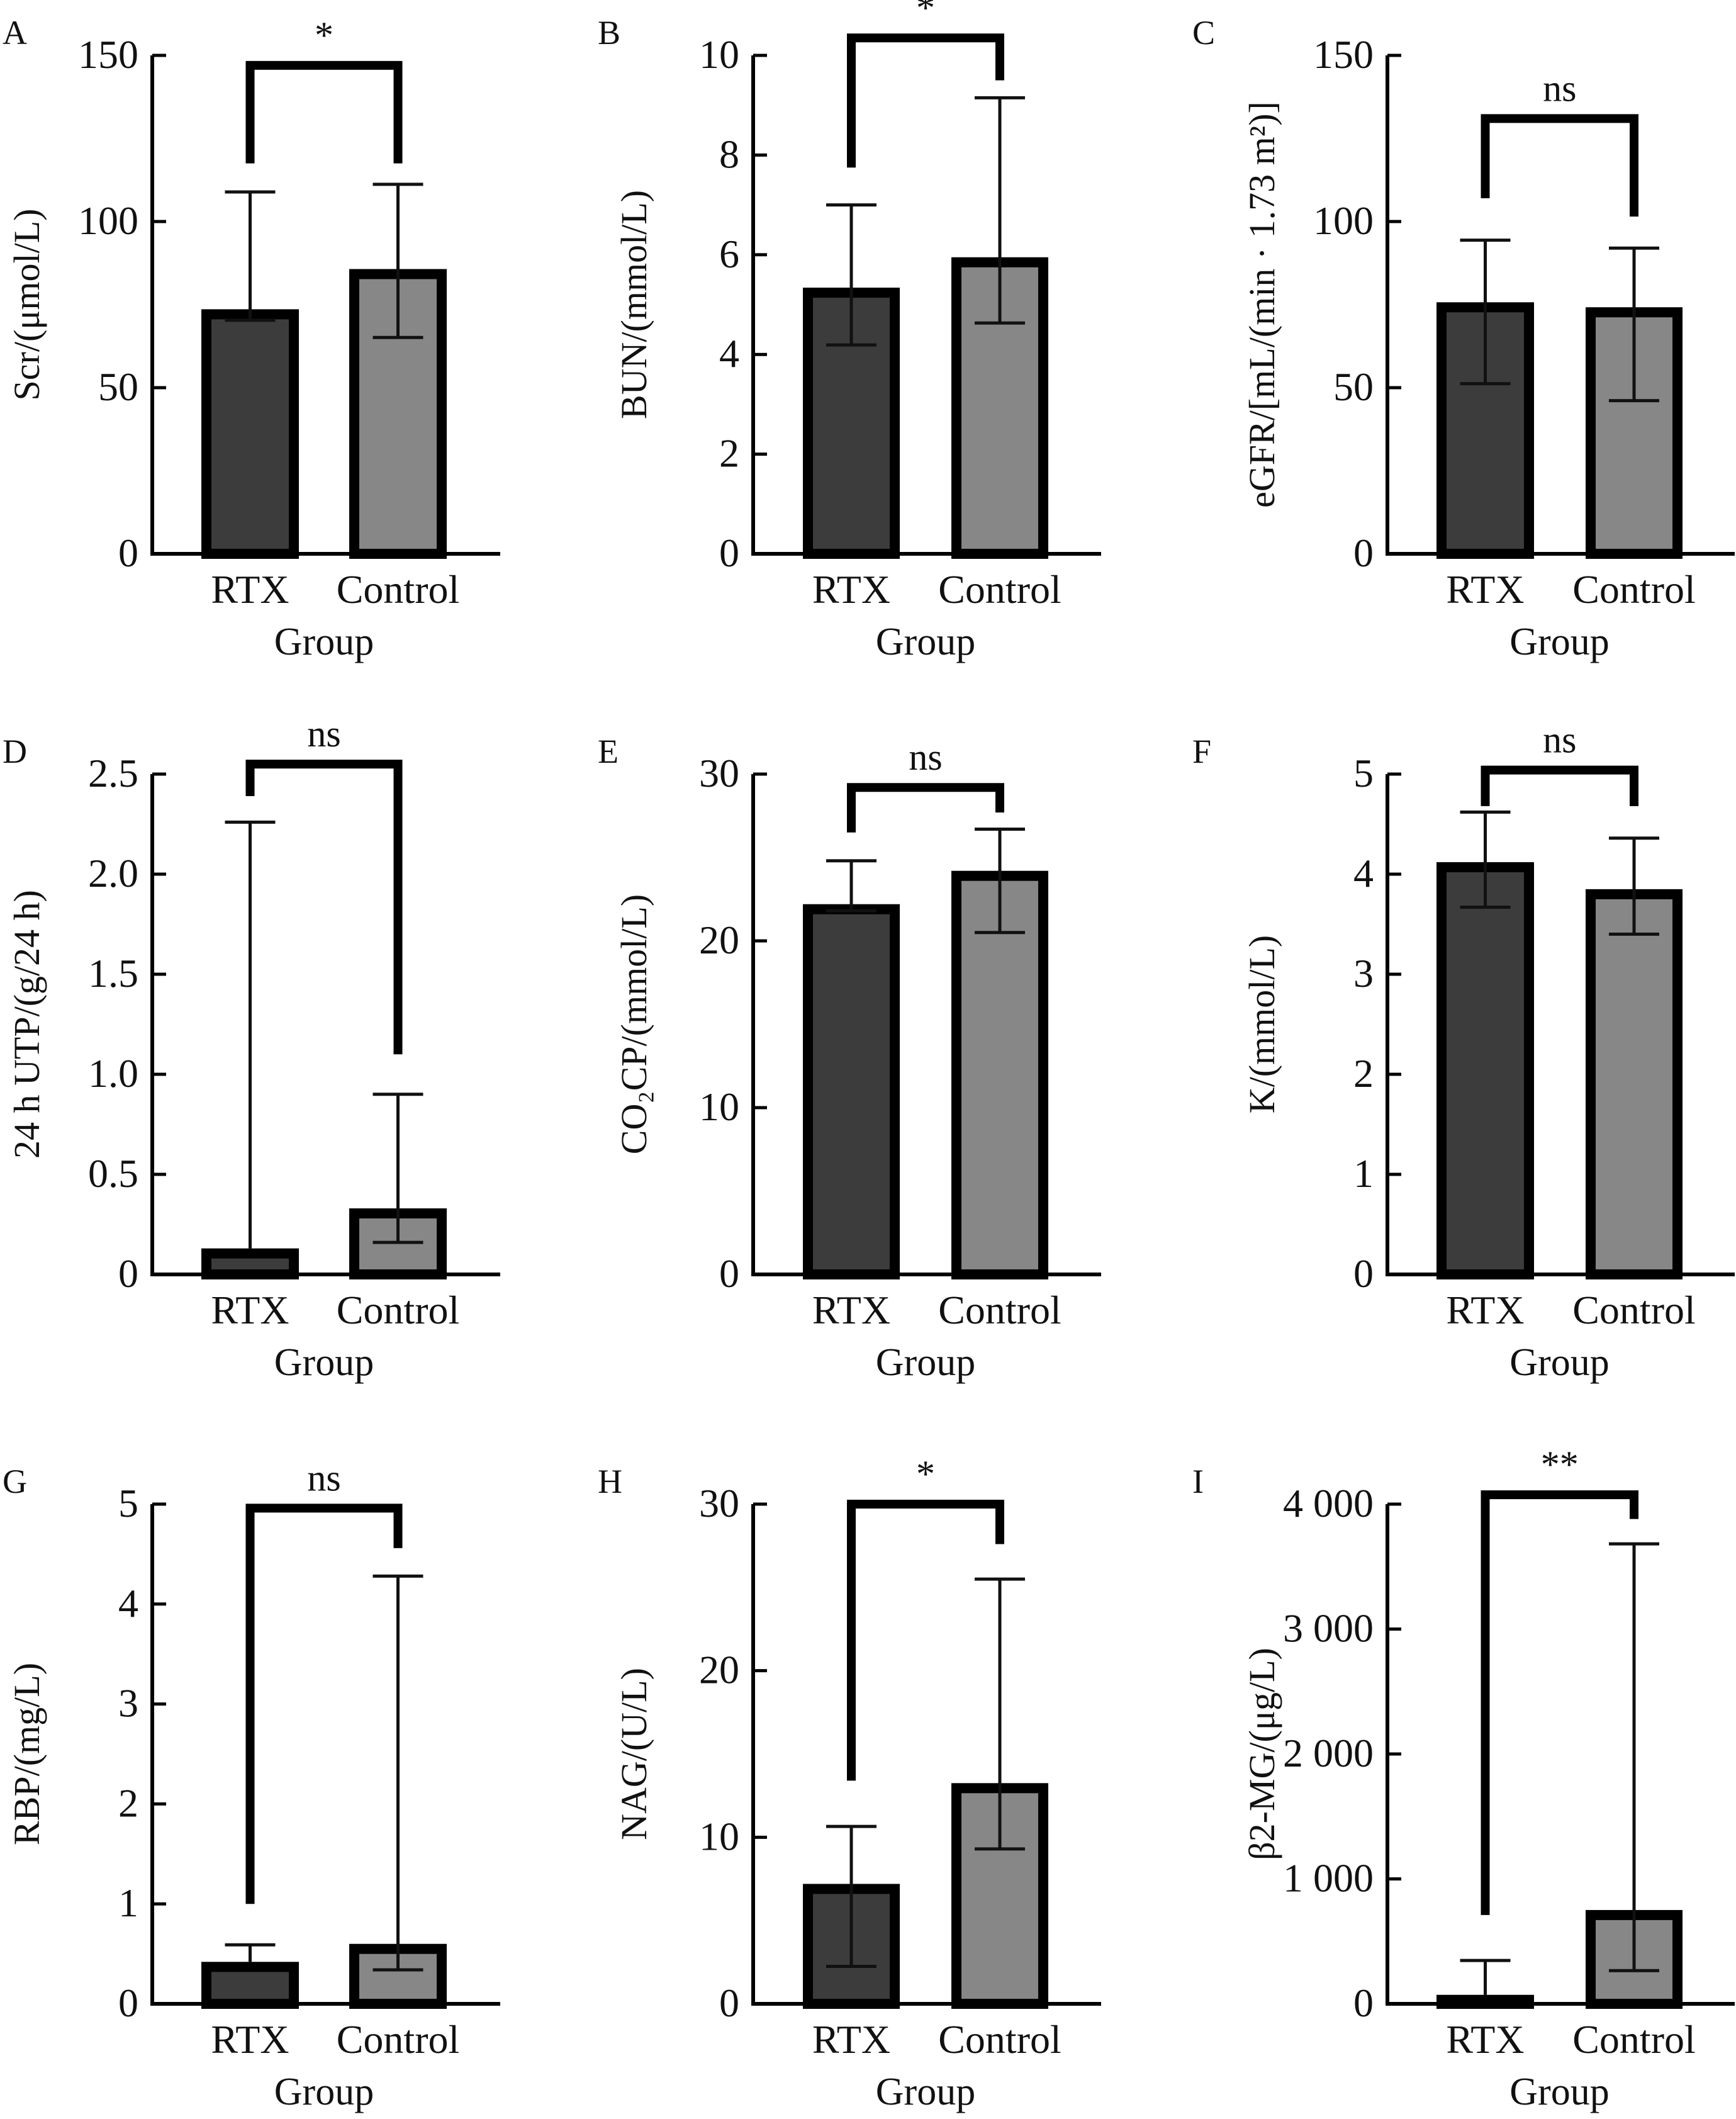 Image resolution: width=1736 pixels, height=2119 pixels. I want to click on y-tick-label: 2.5, so click(113, 773).